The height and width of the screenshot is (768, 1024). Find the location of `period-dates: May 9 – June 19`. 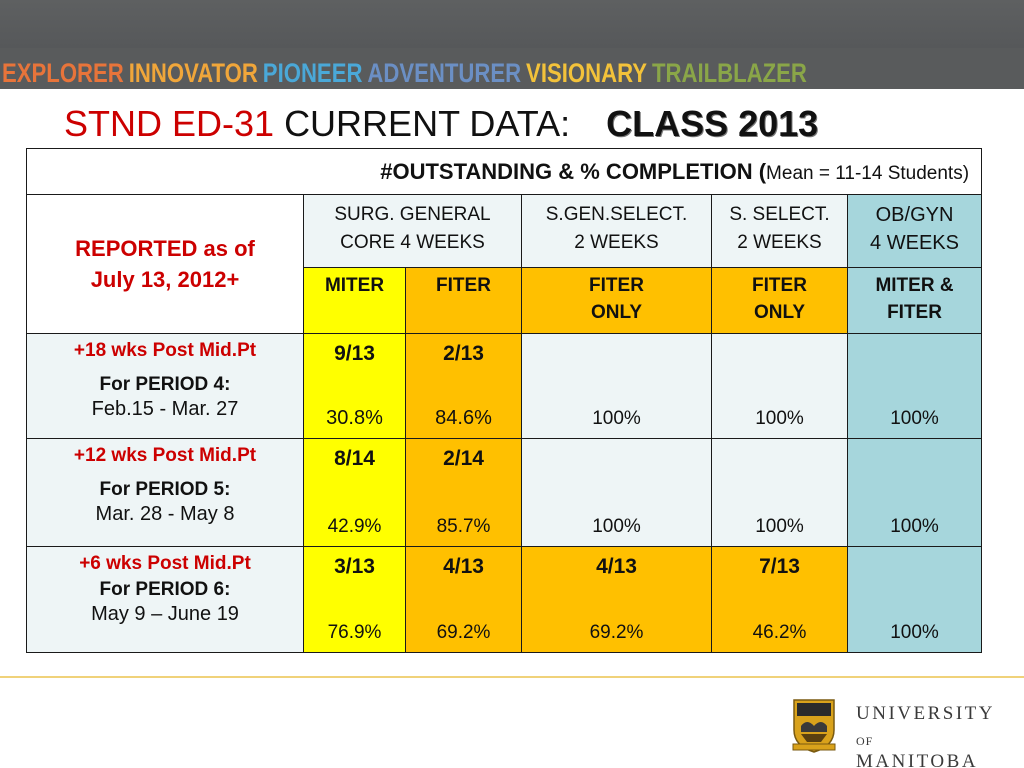

period-dates: May 9 – June 19 is located at coordinates (165, 614).